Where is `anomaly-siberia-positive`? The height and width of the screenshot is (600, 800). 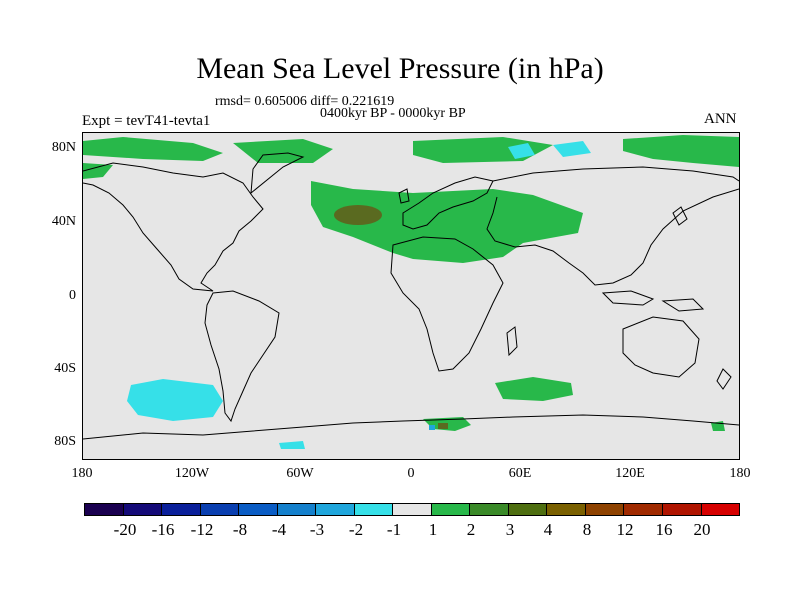 anomaly-siberia-positive is located at coordinates (681, 151).